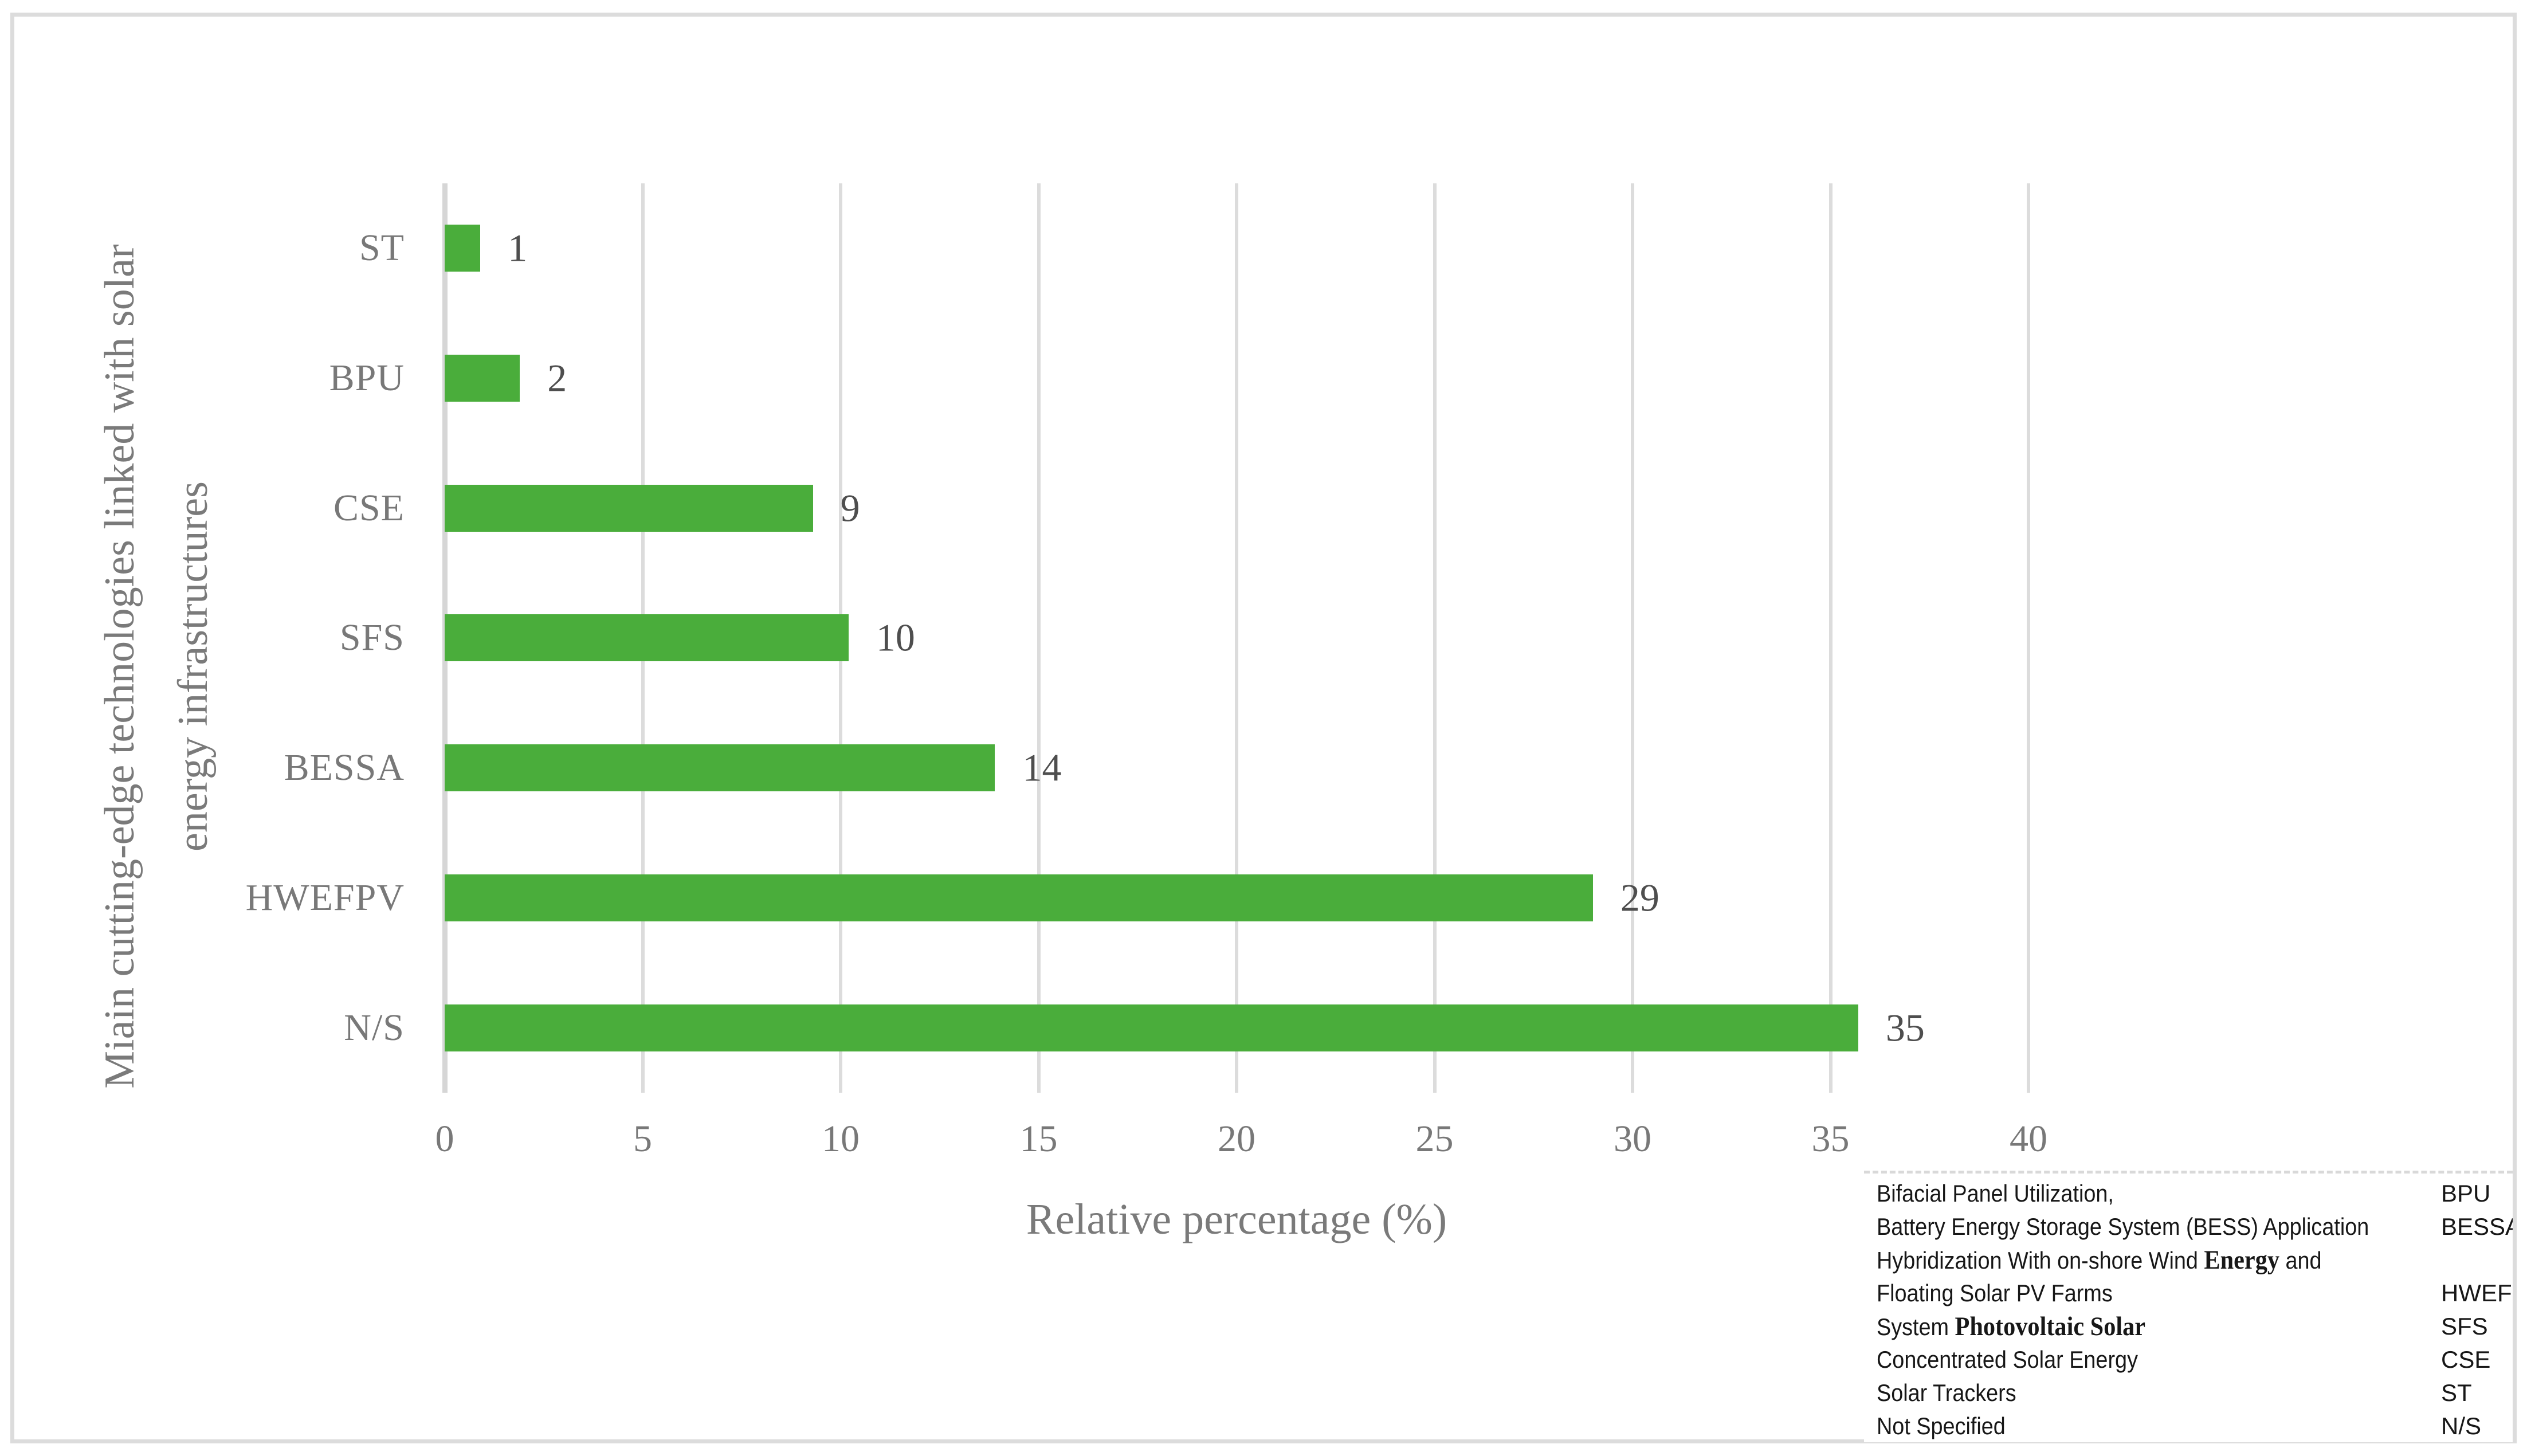  I want to click on legend-row-abbr: HWEFPV, so click(2477, 1293).